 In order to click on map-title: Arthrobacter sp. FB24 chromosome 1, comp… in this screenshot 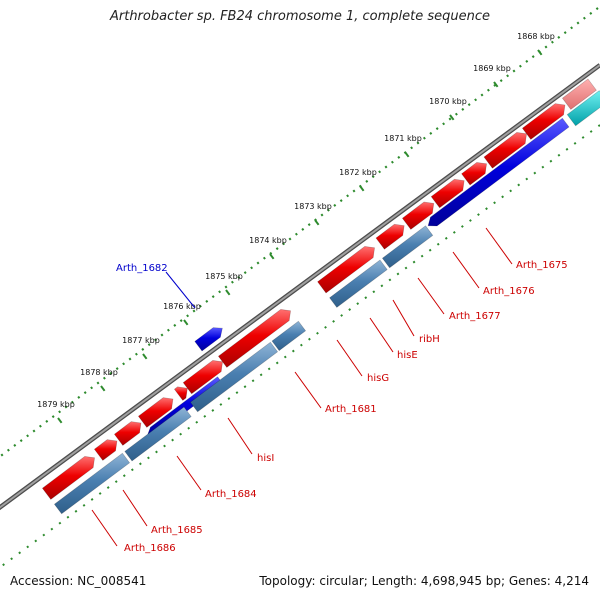, I will do `click(300, 16)`.